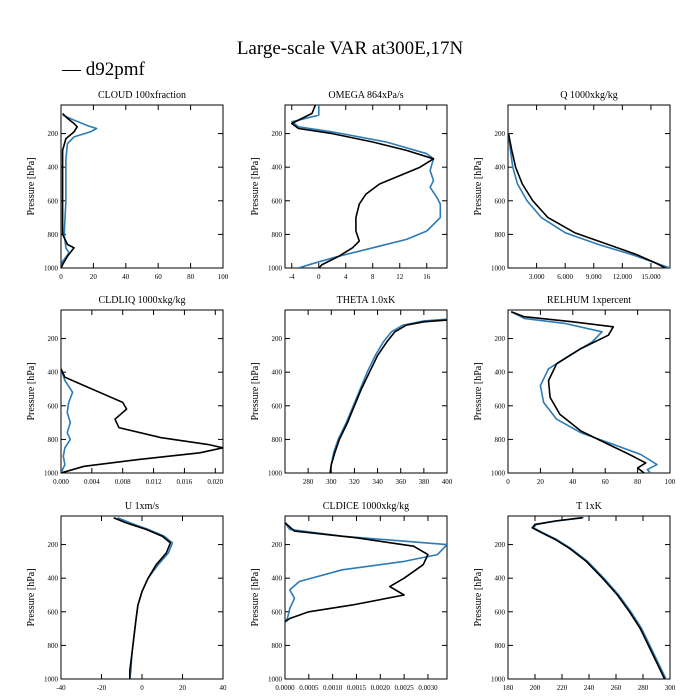 This screenshot has width=700, height=700. What do you see at coordinates (562, 688) in the screenshot?
I see `x-tick-label: 220` at bounding box center [562, 688].